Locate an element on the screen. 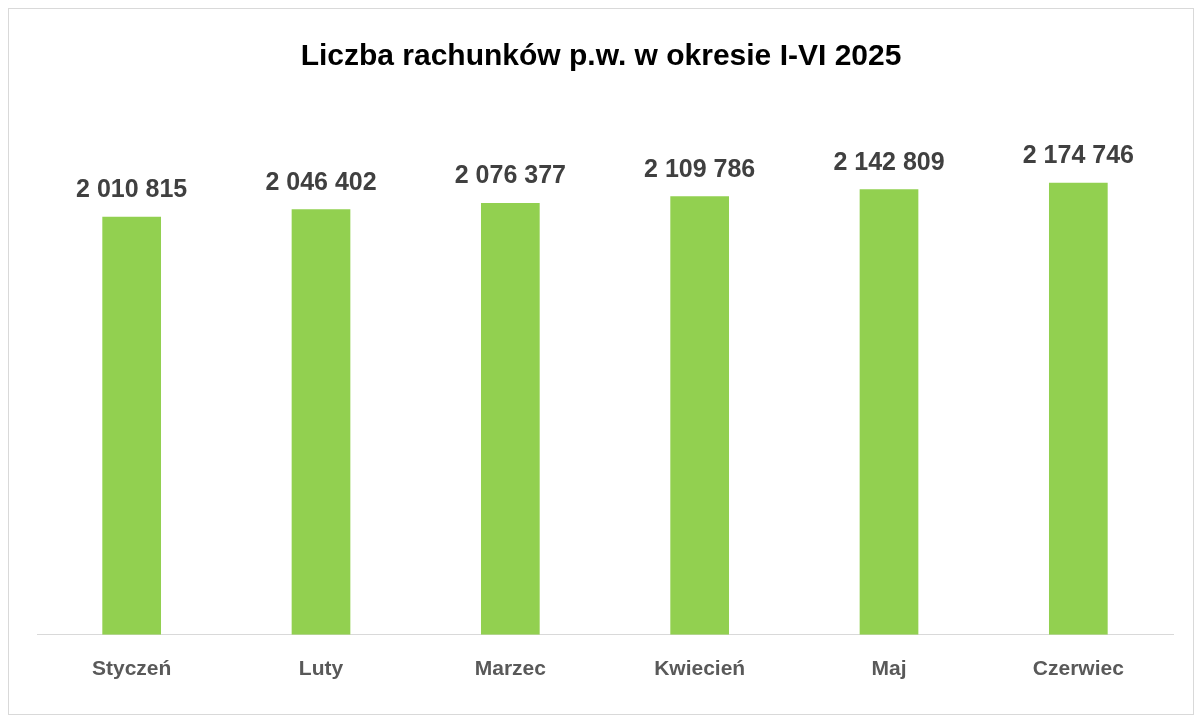 The image size is (1200, 721). x-tick-label: Styczeń is located at coordinates (131, 668).